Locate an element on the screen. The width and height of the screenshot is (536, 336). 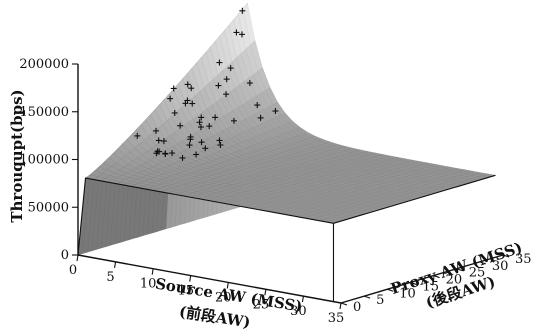
y-tick-label: 15 is located at coordinates (430, 286).